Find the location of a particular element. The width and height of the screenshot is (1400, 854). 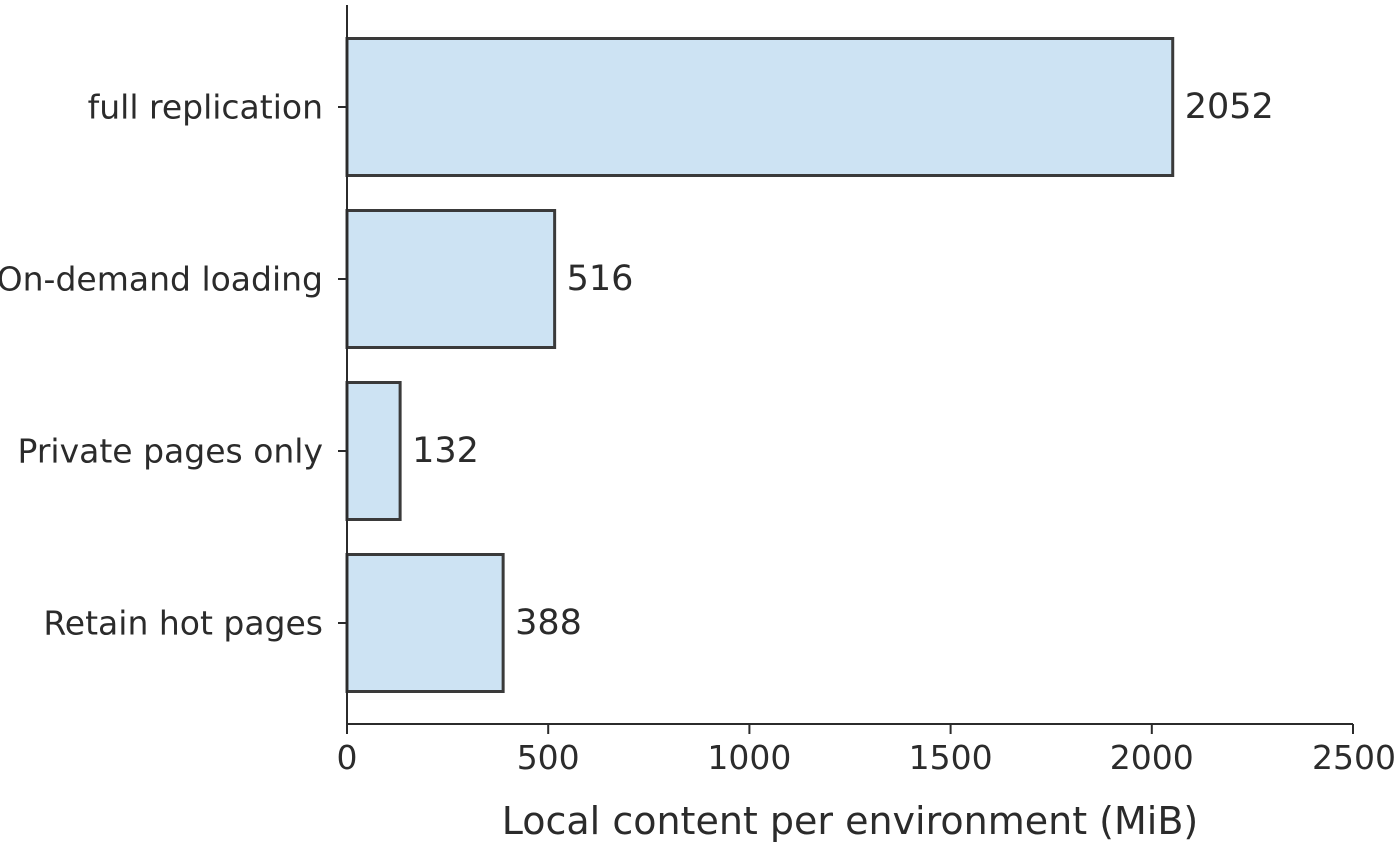

value-label: 132 is located at coordinates (445, 451).